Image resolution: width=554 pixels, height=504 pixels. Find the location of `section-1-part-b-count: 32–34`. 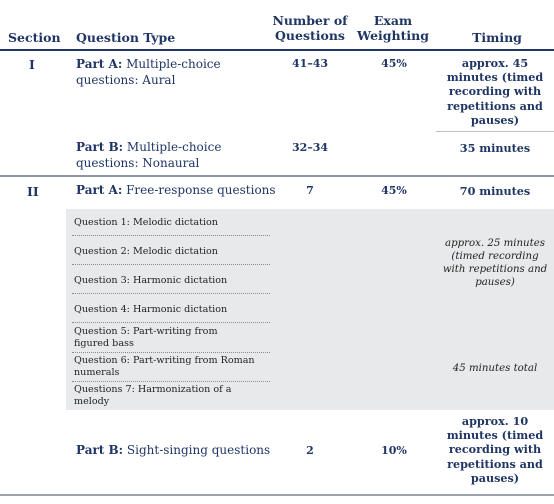

section-1-part-b-count: 32–34 is located at coordinates (310, 147).